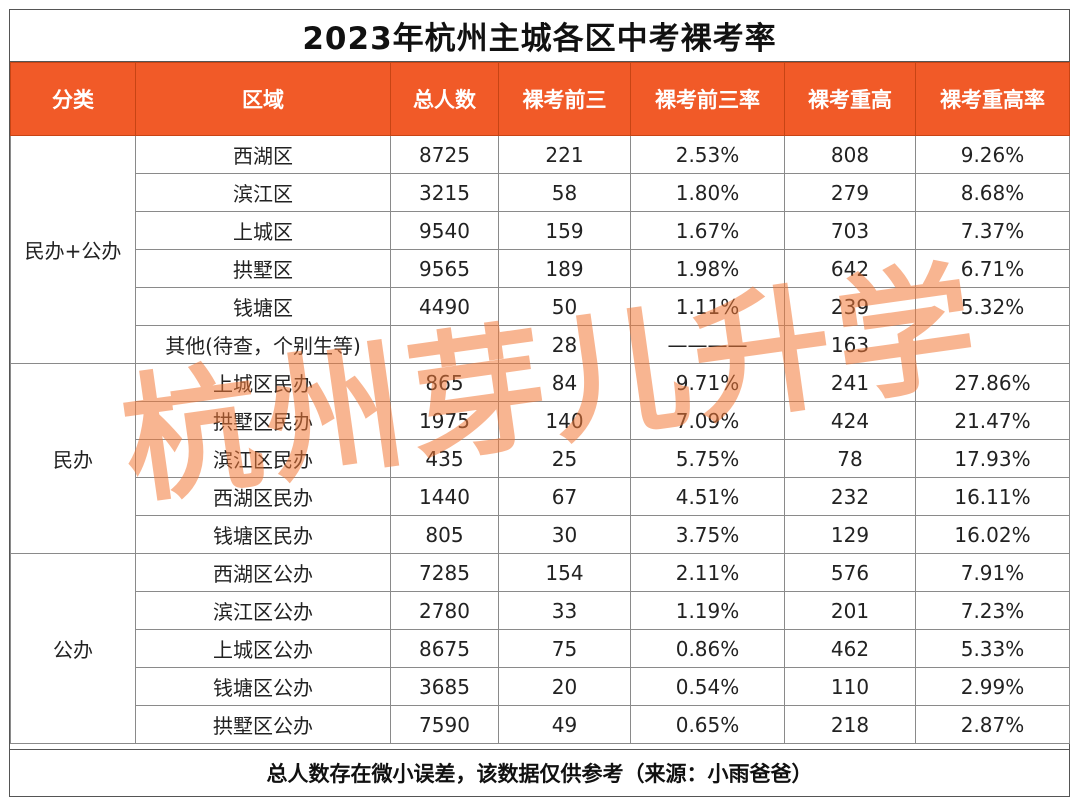  I want to click on table-row: 滨江区 3215 58 1.80% 279 8.68%, so click(540, 192).